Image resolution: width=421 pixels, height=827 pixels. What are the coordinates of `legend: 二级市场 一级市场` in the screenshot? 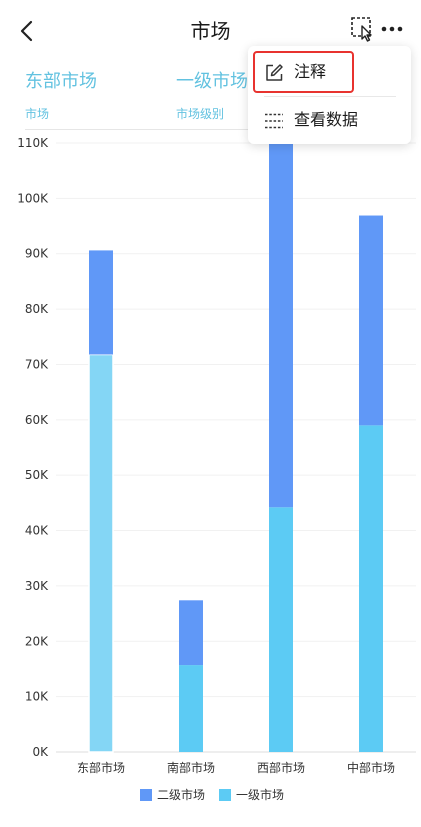 It's located at (210, 795).